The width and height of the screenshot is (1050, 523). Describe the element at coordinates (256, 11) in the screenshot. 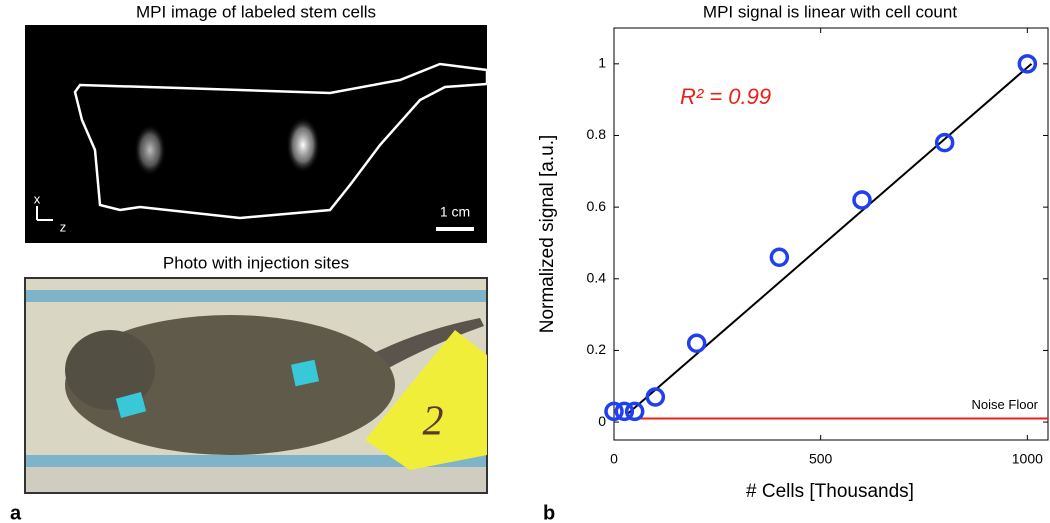

I see `mpi-title: MPI image of labeled stem cells` at that location.